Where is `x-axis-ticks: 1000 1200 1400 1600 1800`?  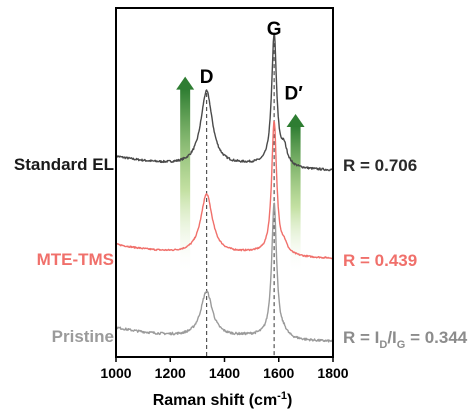
x-axis-ticks: 1000 1200 1400 1600 1800 is located at coordinates (224, 369).